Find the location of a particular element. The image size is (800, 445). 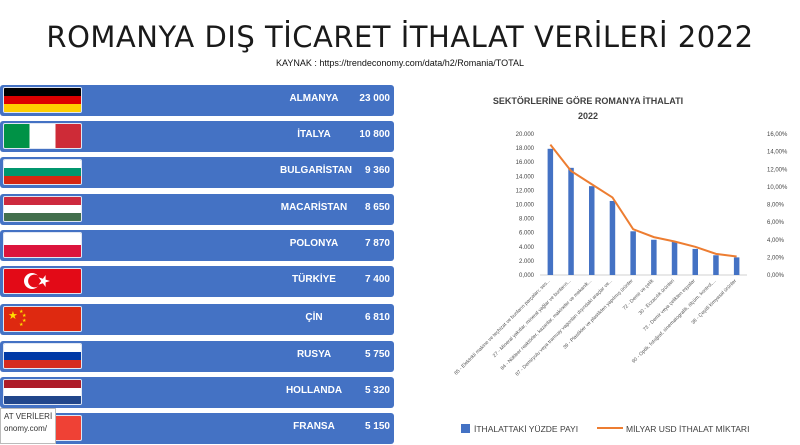

country-value: 10 800 is located at coordinates (374, 134).